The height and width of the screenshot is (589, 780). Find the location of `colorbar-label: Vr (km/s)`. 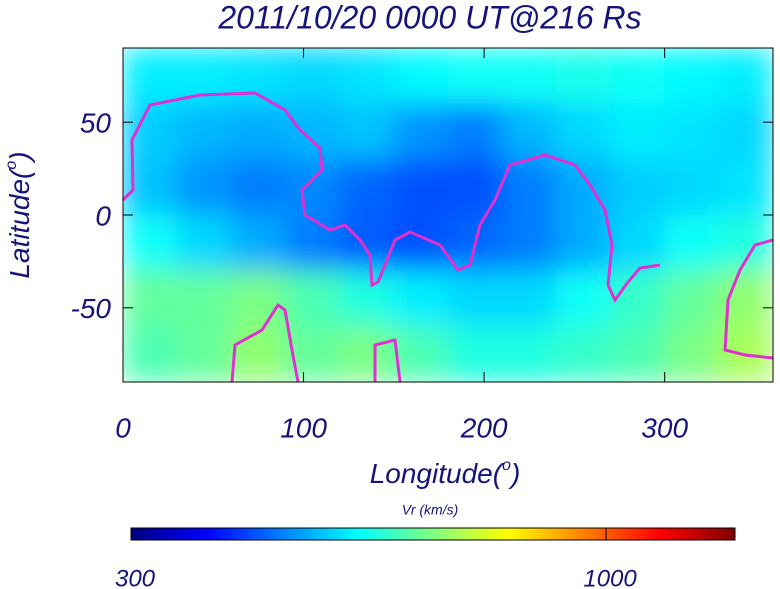

colorbar-label: Vr (km/s) is located at coordinates (430, 510).